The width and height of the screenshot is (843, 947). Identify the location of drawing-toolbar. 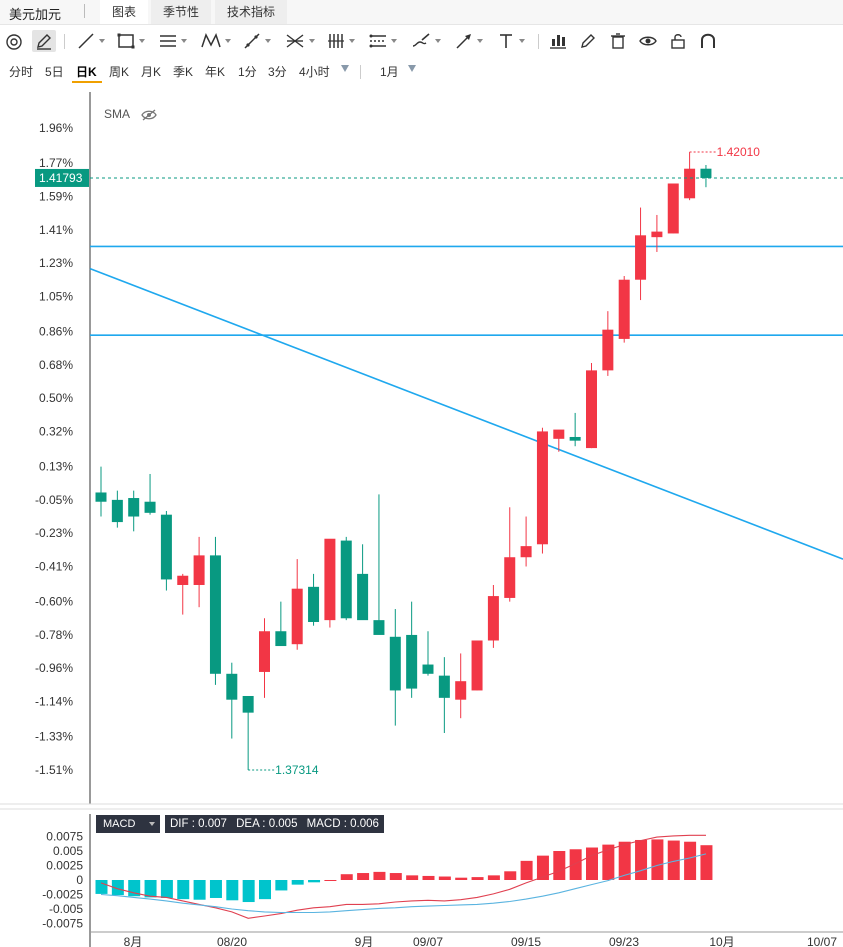
(421, 41).